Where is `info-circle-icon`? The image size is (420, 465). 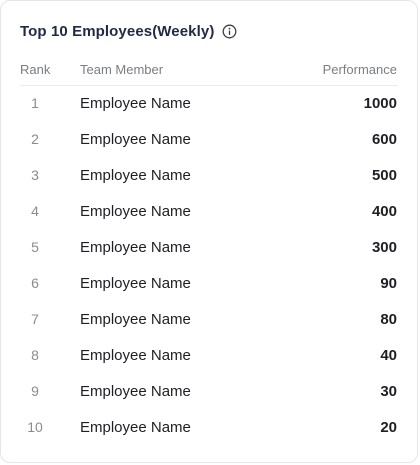
info-circle-icon is located at coordinates (229, 31).